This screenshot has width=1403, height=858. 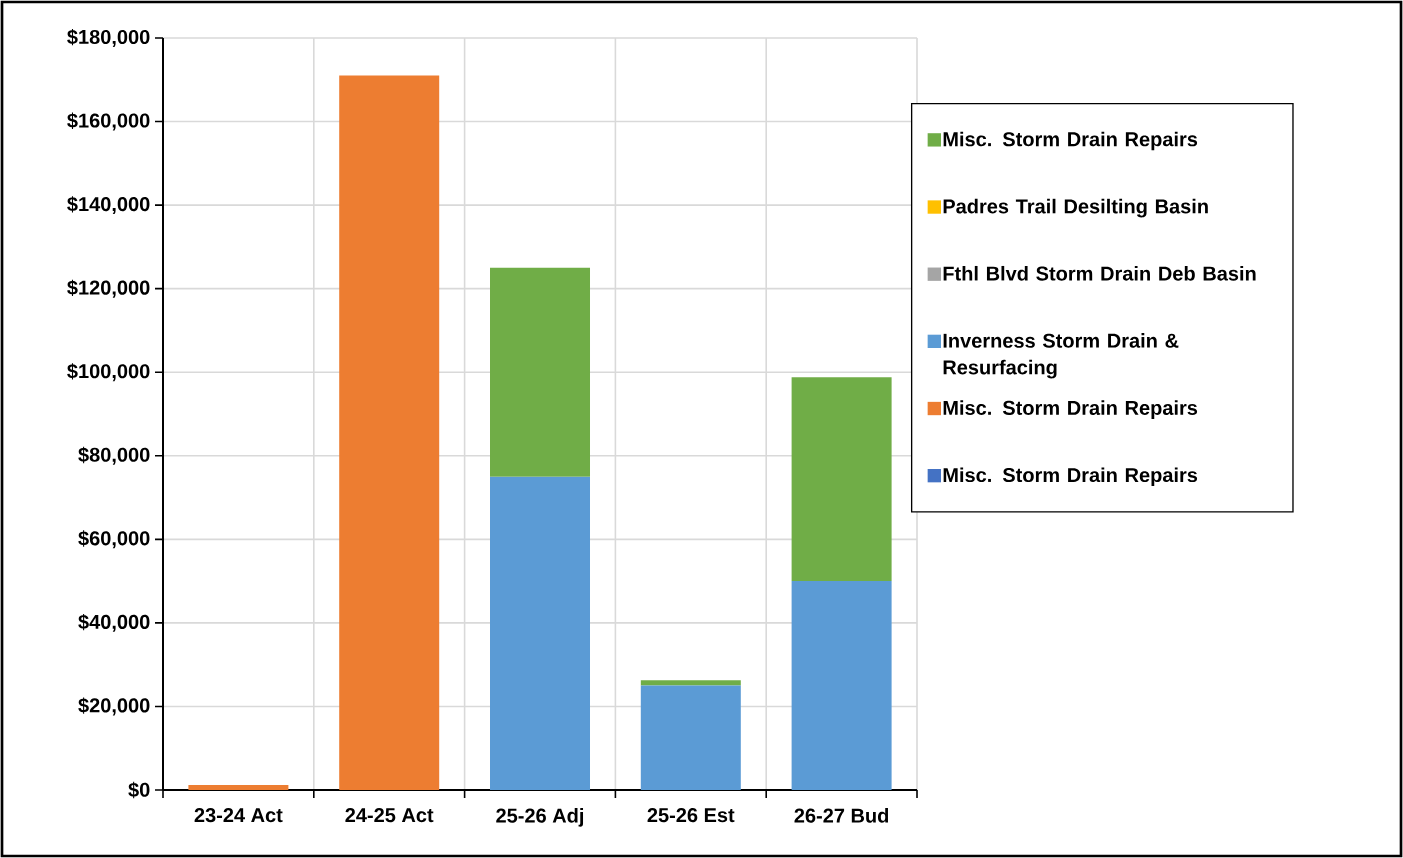 What do you see at coordinates (108, 372) in the screenshot?
I see `y-tick-label: $100,000` at bounding box center [108, 372].